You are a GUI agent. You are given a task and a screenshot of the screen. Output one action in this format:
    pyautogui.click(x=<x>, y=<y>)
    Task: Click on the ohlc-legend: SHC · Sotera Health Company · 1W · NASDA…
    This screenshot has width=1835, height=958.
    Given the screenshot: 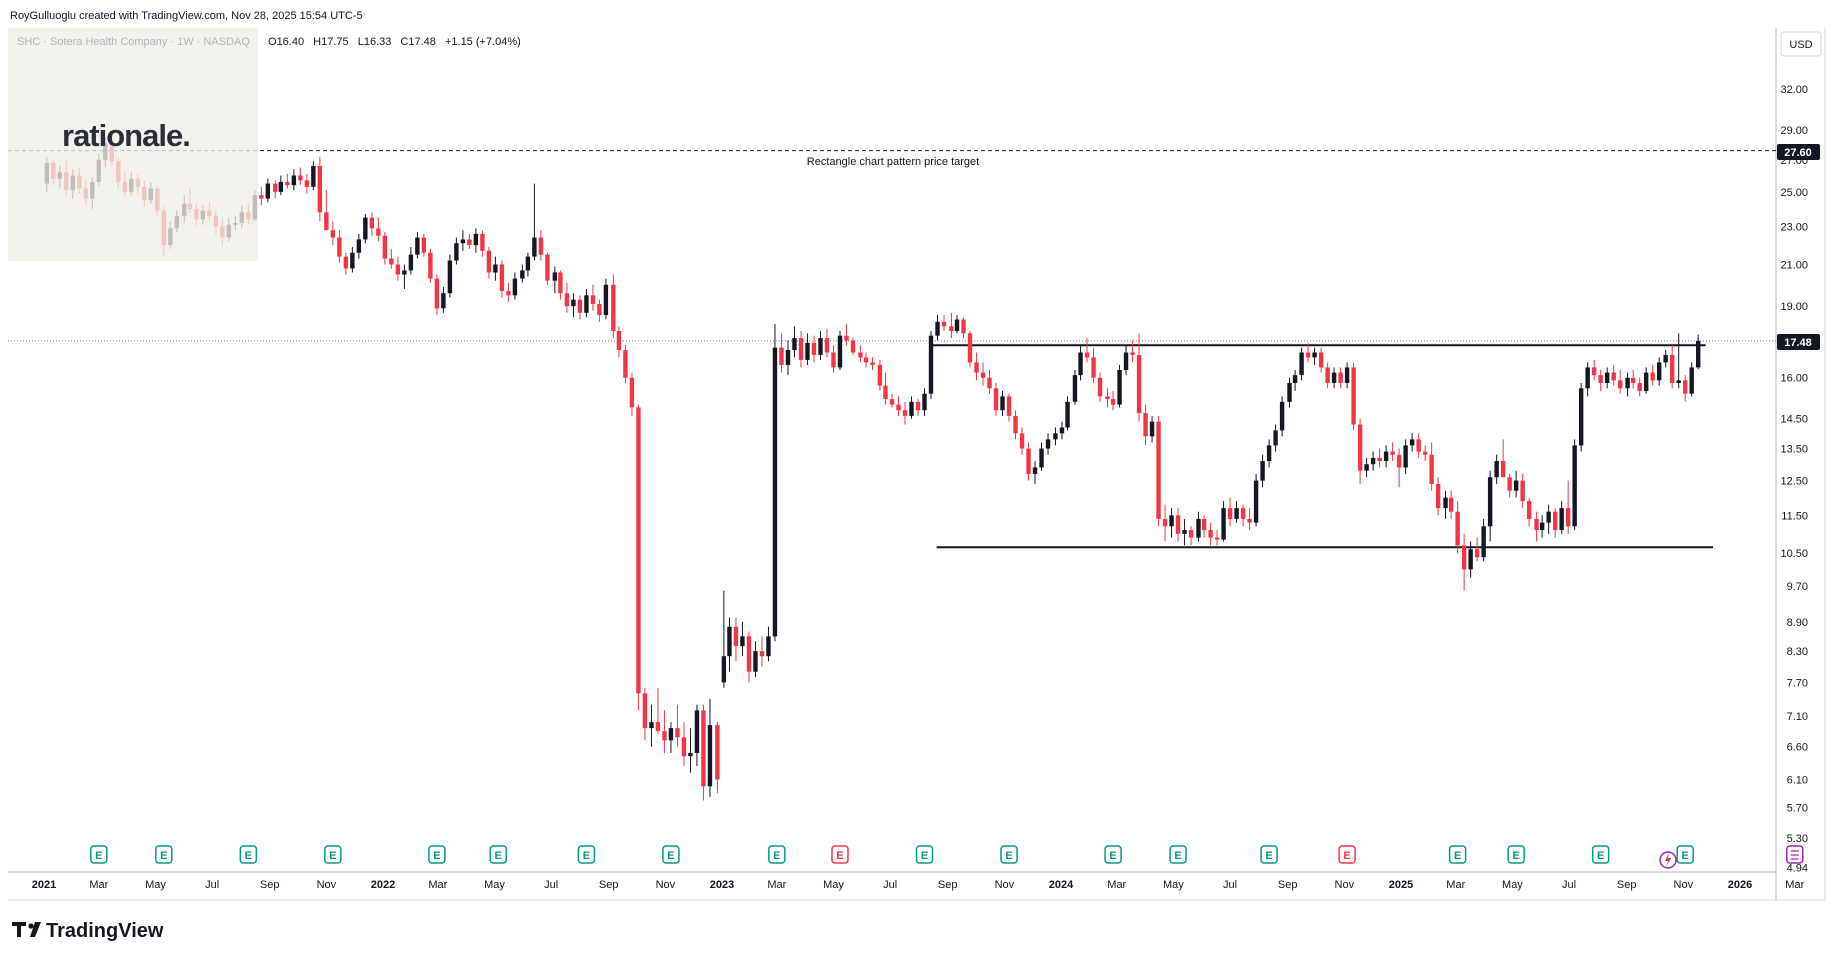 What is the action you would take?
    pyautogui.click(x=269, y=42)
    